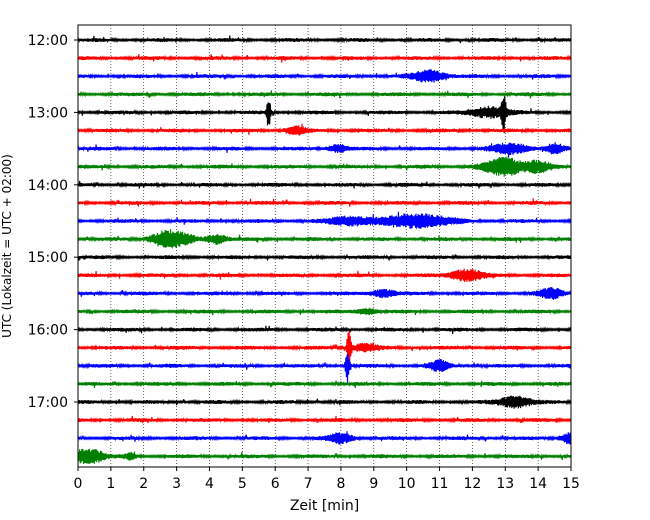  I want to click on x-tick-label: 3, so click(176, 484).